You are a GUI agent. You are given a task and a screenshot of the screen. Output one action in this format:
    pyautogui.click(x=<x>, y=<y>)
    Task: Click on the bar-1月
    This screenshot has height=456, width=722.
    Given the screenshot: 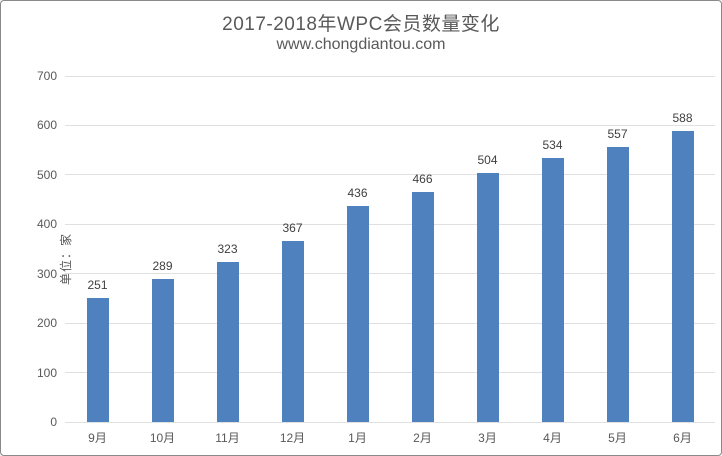 What is the action you would take?
    pyautogui.click(x=357, y=314)
    